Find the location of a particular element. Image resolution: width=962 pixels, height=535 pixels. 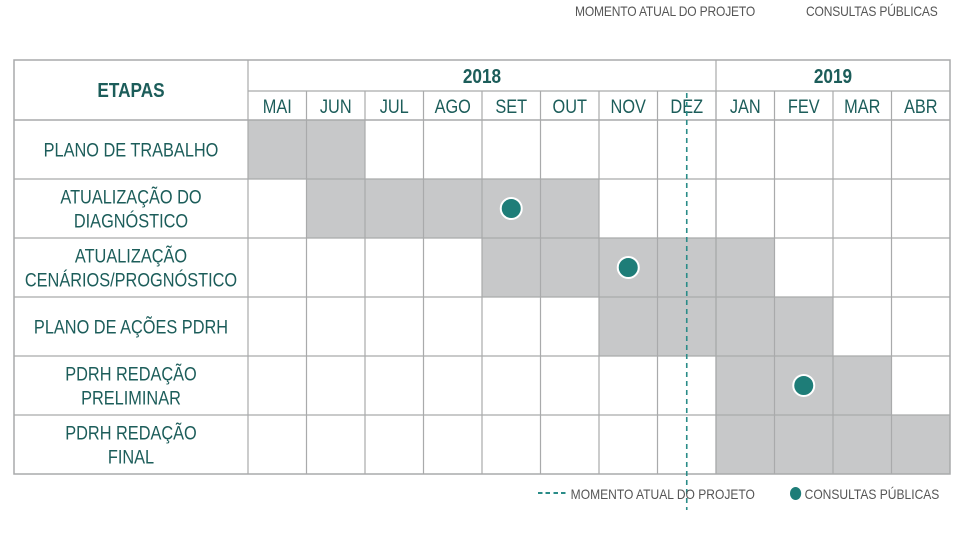

year-label: 2019 is located at coordinates (833, 76).